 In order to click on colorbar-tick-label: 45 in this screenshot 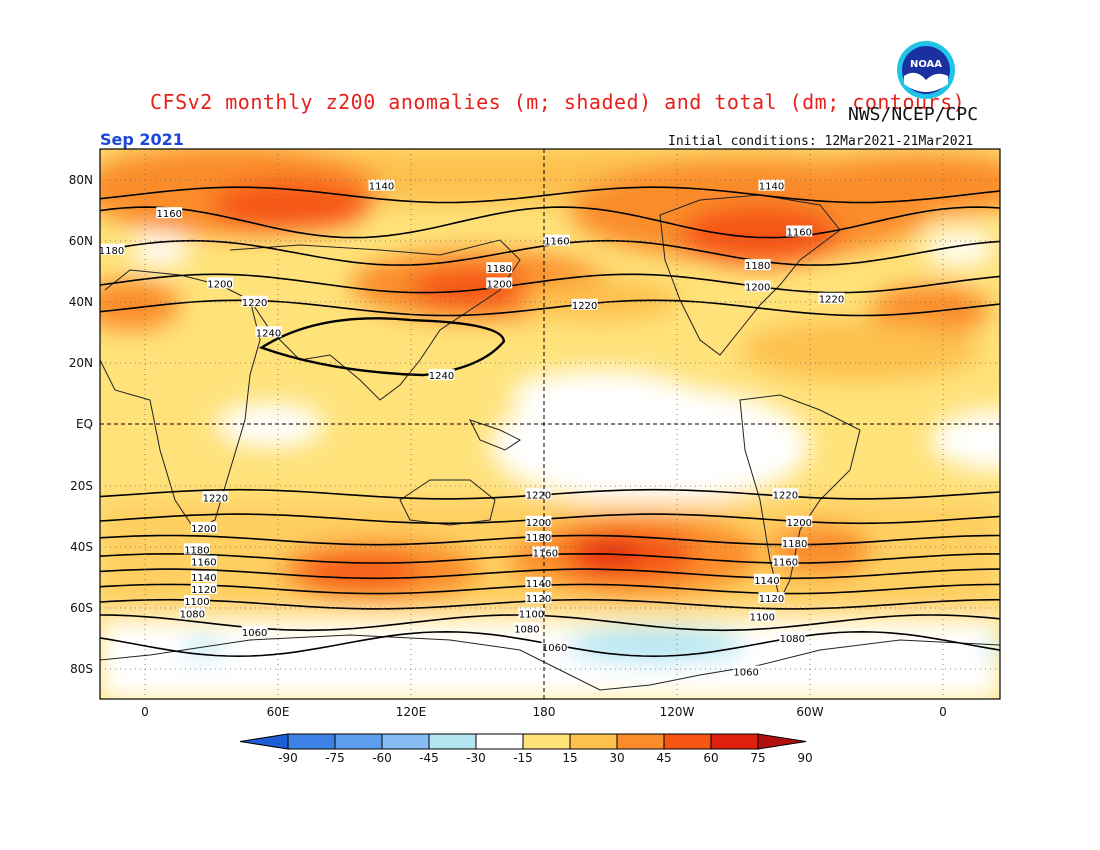, I will do `click(663, 758)`.